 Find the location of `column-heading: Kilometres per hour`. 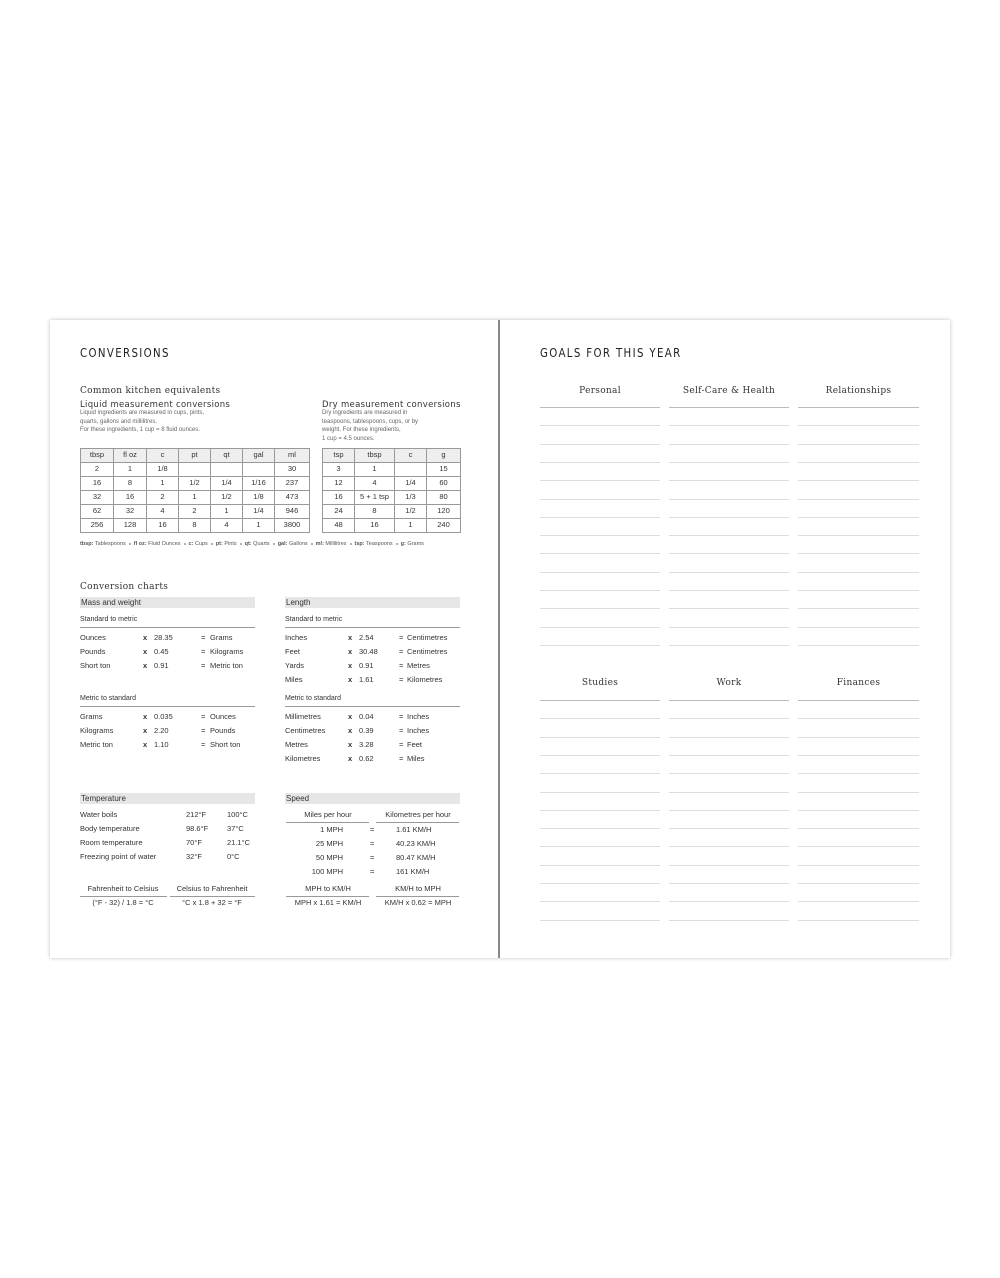

column-heading: Kilometres per hour is located at coordinates (418, 814).